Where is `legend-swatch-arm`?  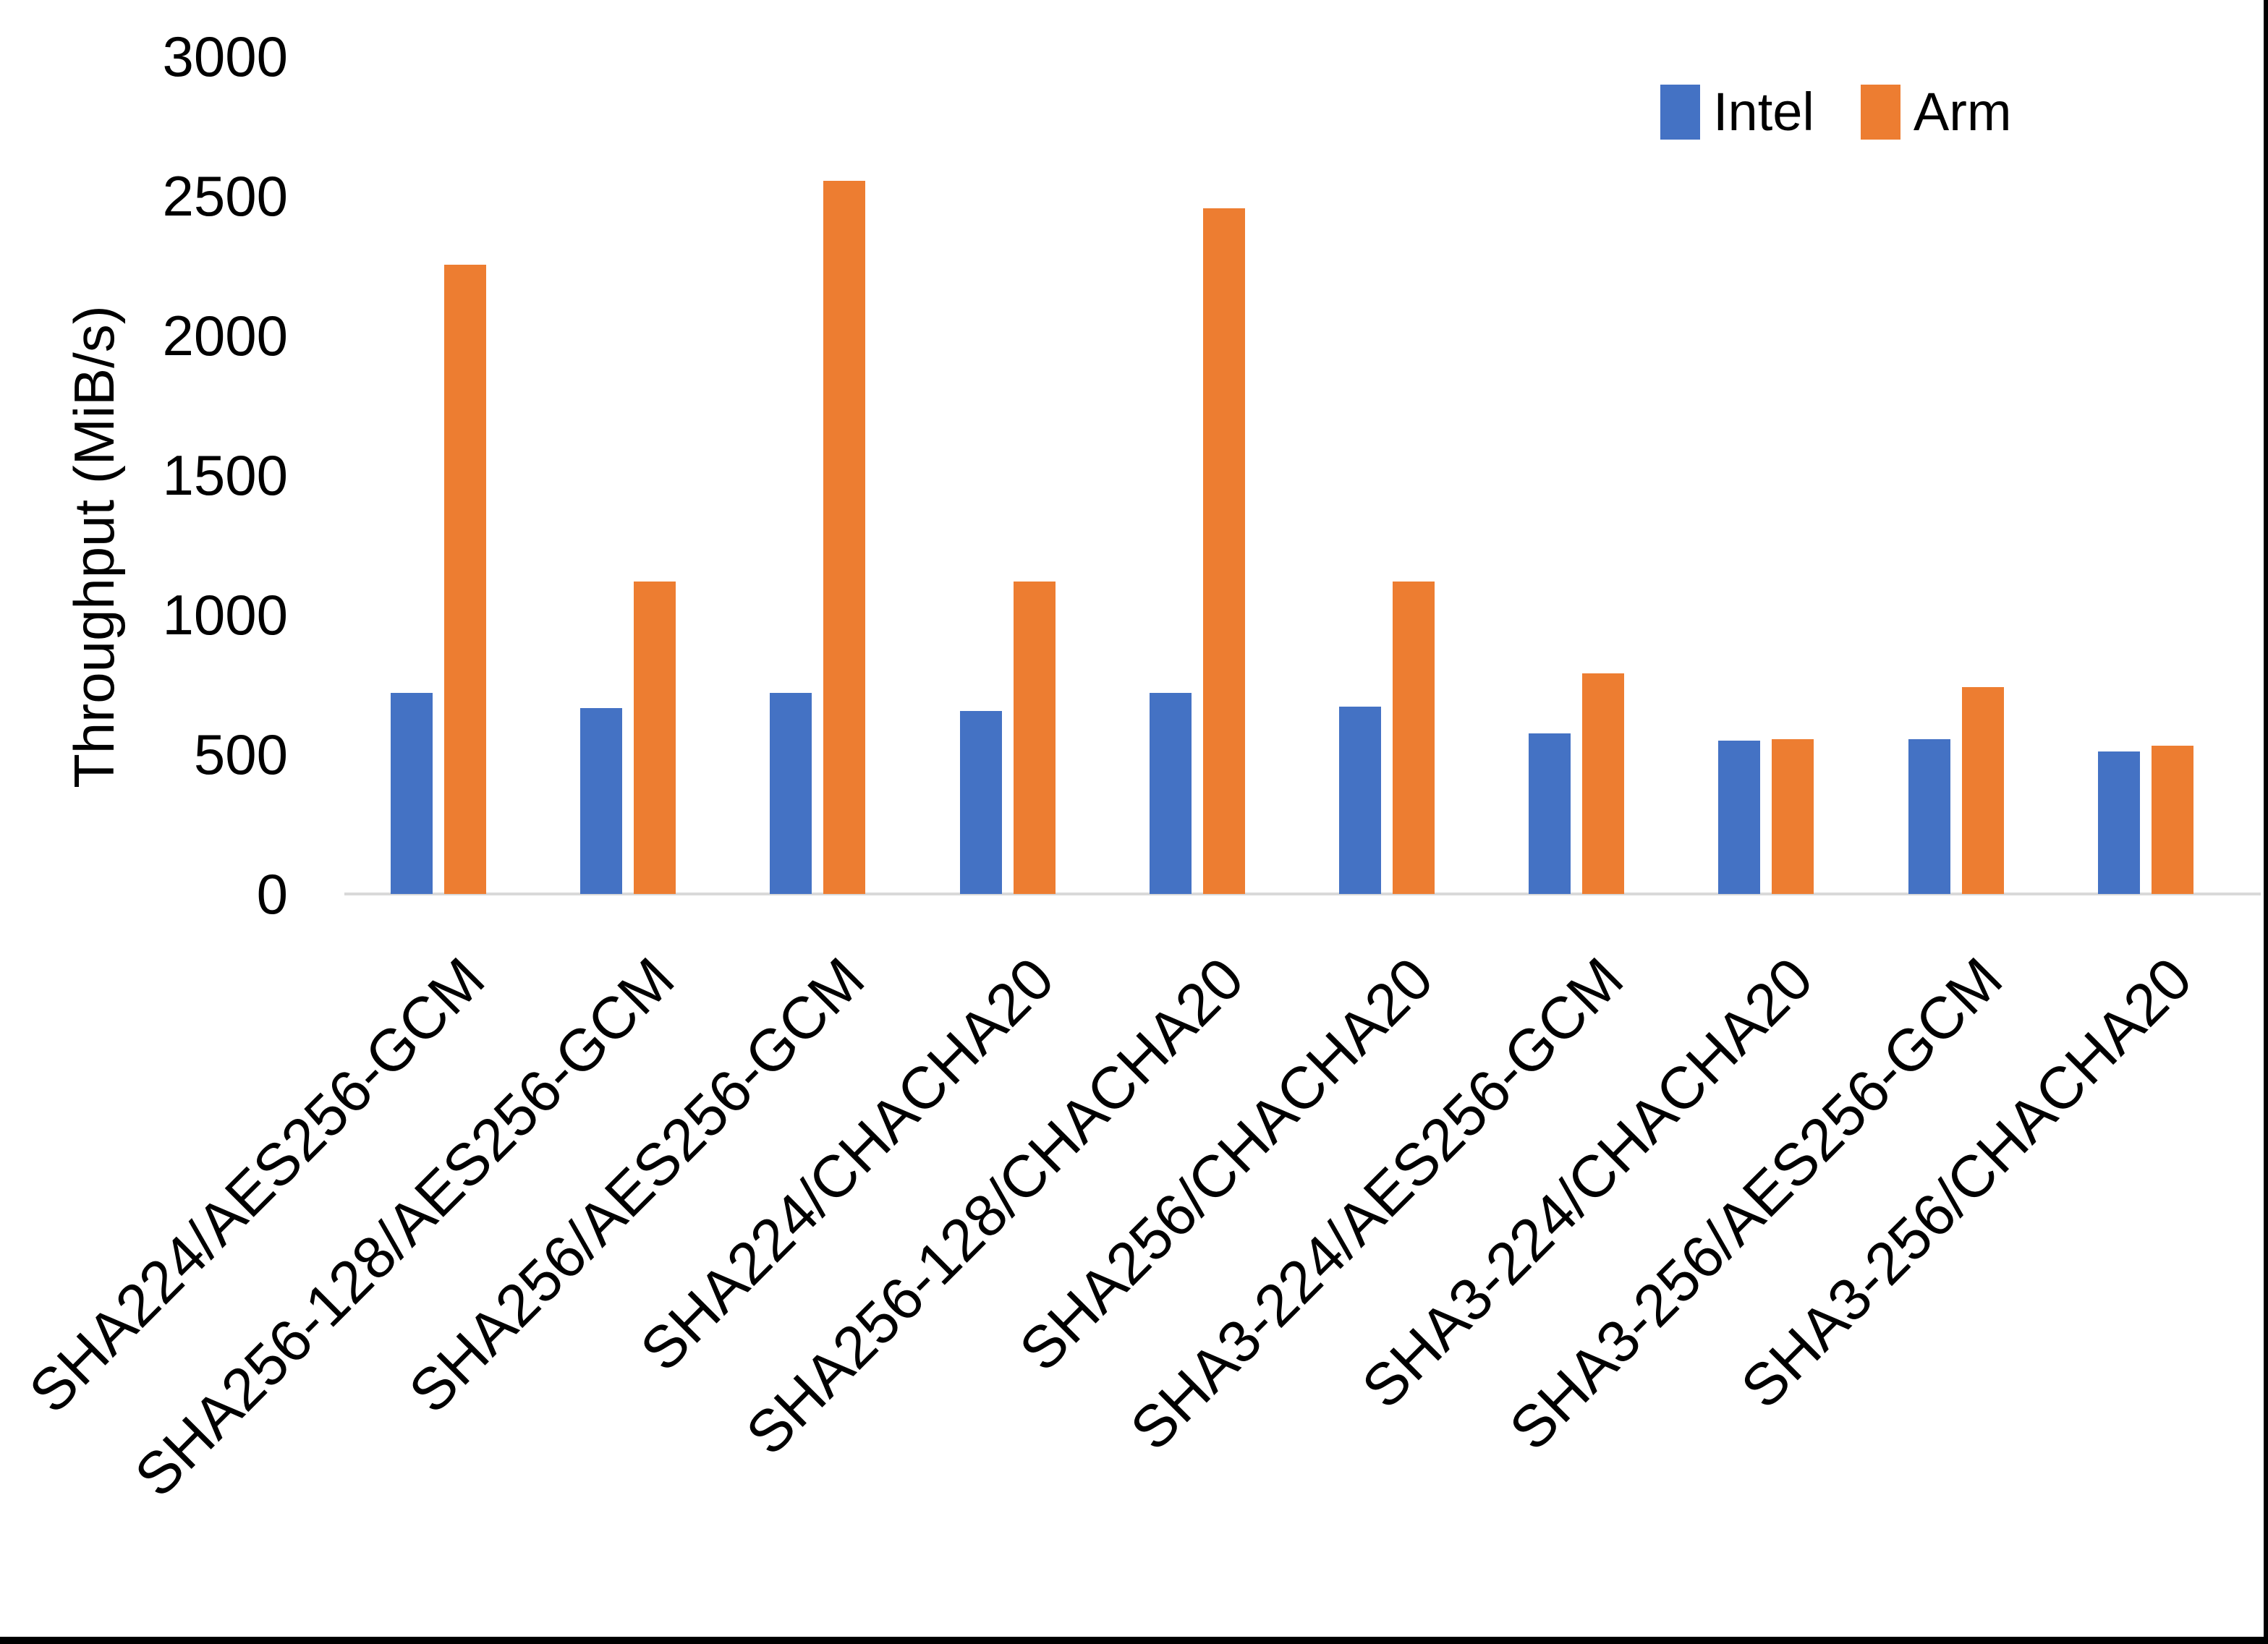
legend-swatch-arm is located at coordinates (1880, 112).